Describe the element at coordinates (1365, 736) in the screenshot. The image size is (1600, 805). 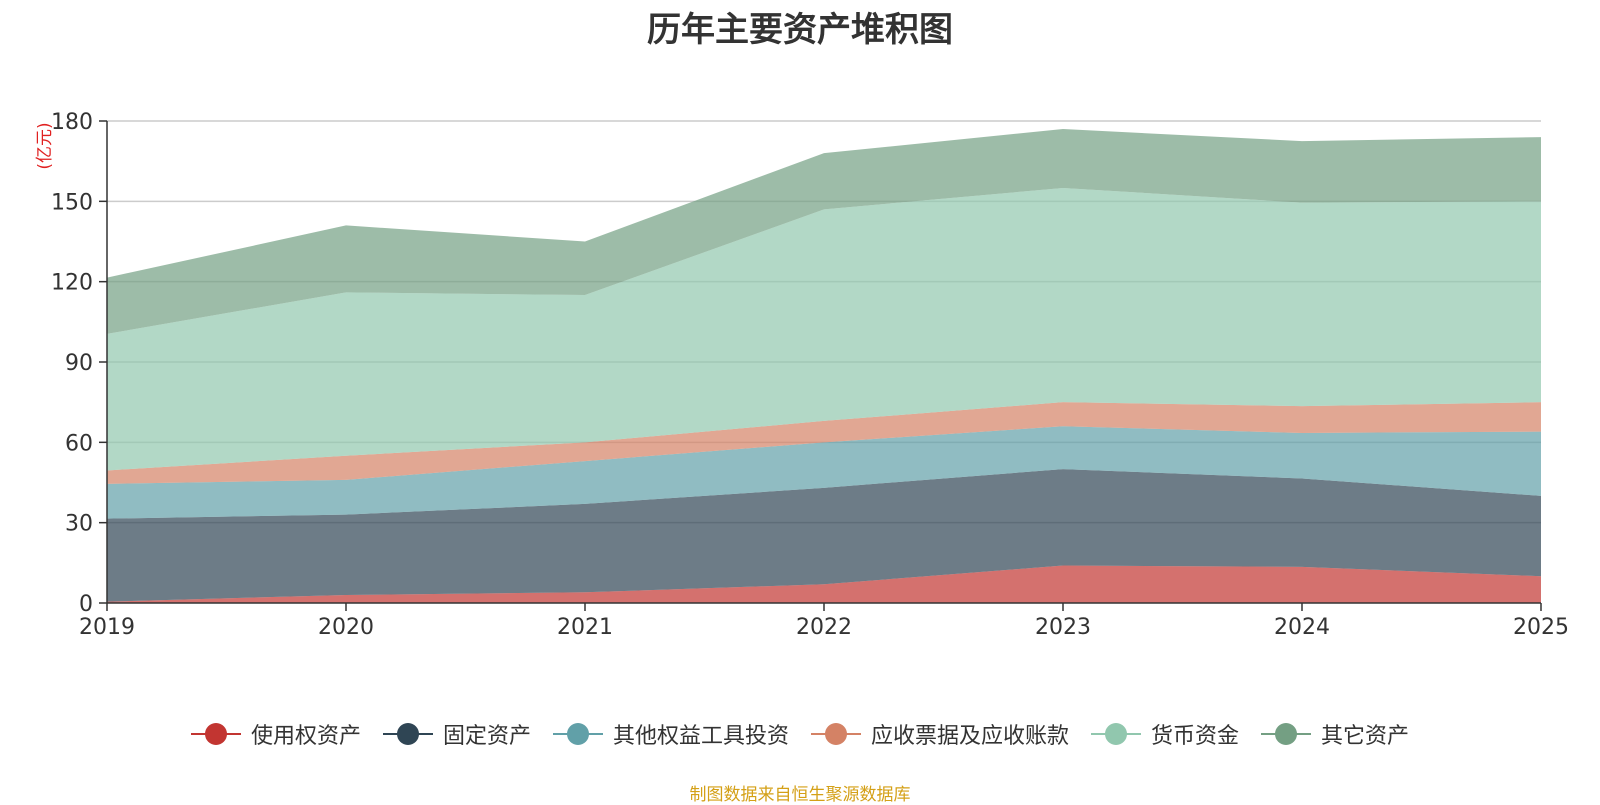
I see `legend-label: 其它资产` at that location.